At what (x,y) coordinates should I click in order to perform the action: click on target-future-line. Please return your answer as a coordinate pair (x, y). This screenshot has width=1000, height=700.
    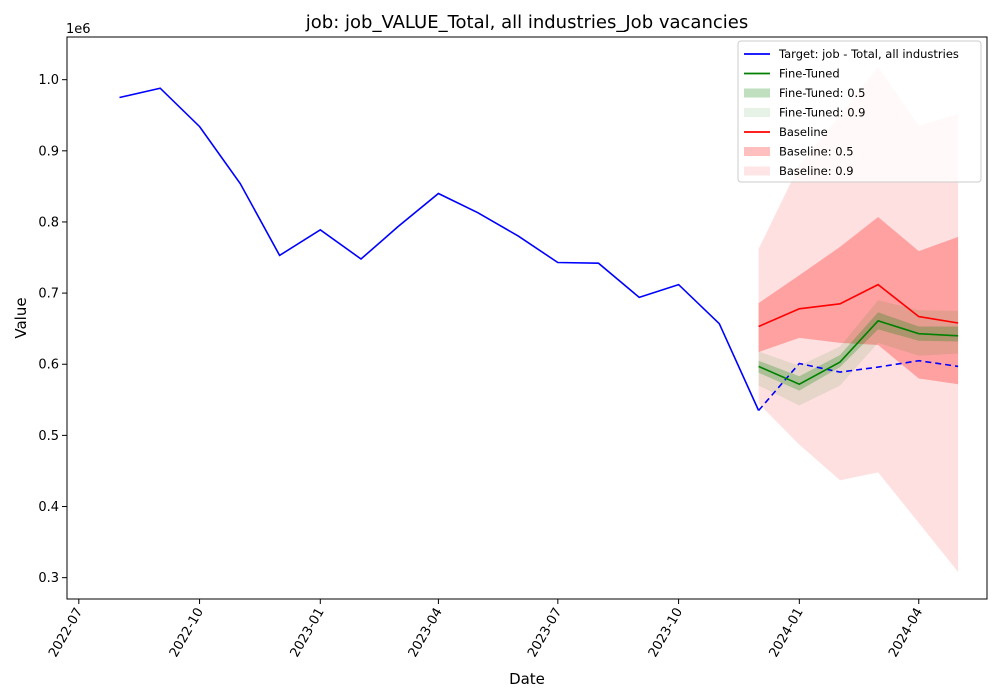
    Looking at the image, I should click on (858, 385).